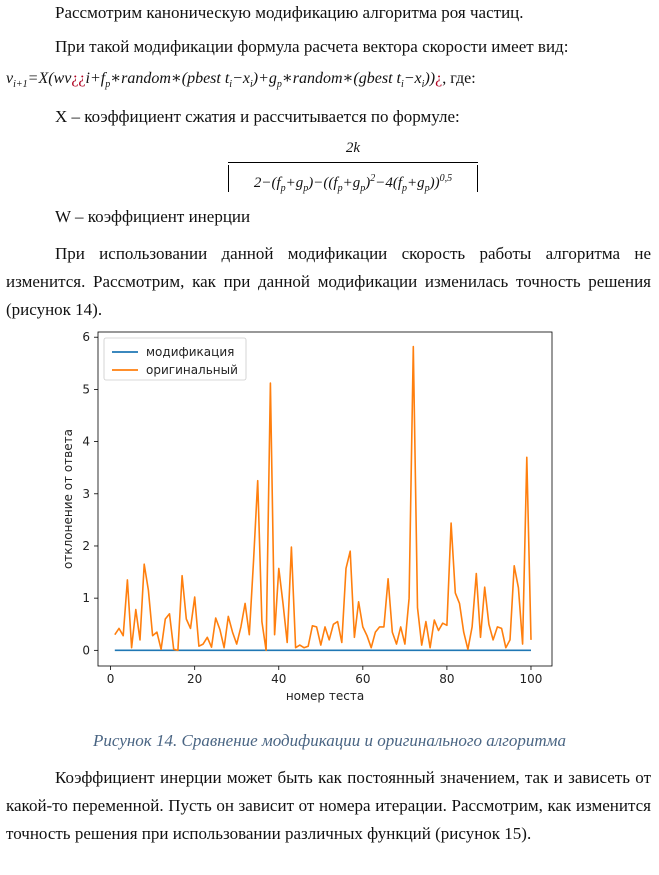  What do you see at coordinates (531, 679) in the screenshot?
I see `x-tick-label: 100` at bounding box center [531, 679].